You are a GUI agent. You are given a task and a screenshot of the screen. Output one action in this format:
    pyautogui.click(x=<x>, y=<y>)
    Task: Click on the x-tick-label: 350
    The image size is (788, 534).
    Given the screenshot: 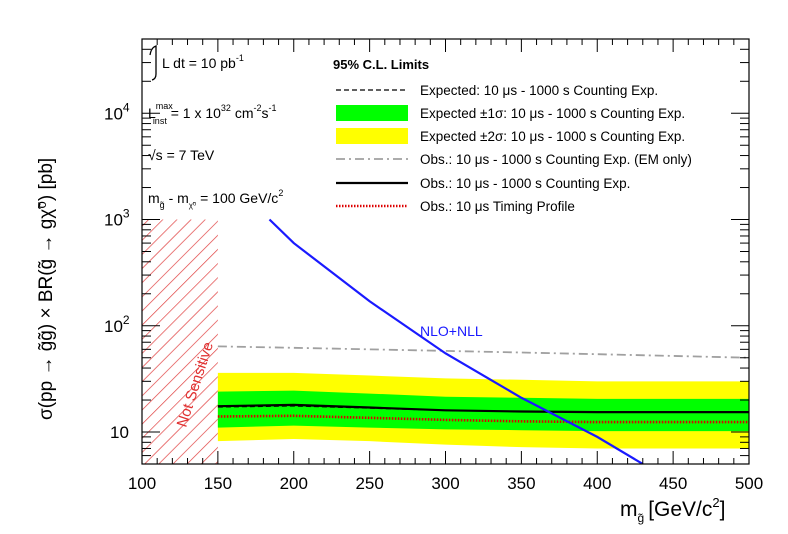 What is the action you would take?
    pyautogui.click(x=521, y=483)
    